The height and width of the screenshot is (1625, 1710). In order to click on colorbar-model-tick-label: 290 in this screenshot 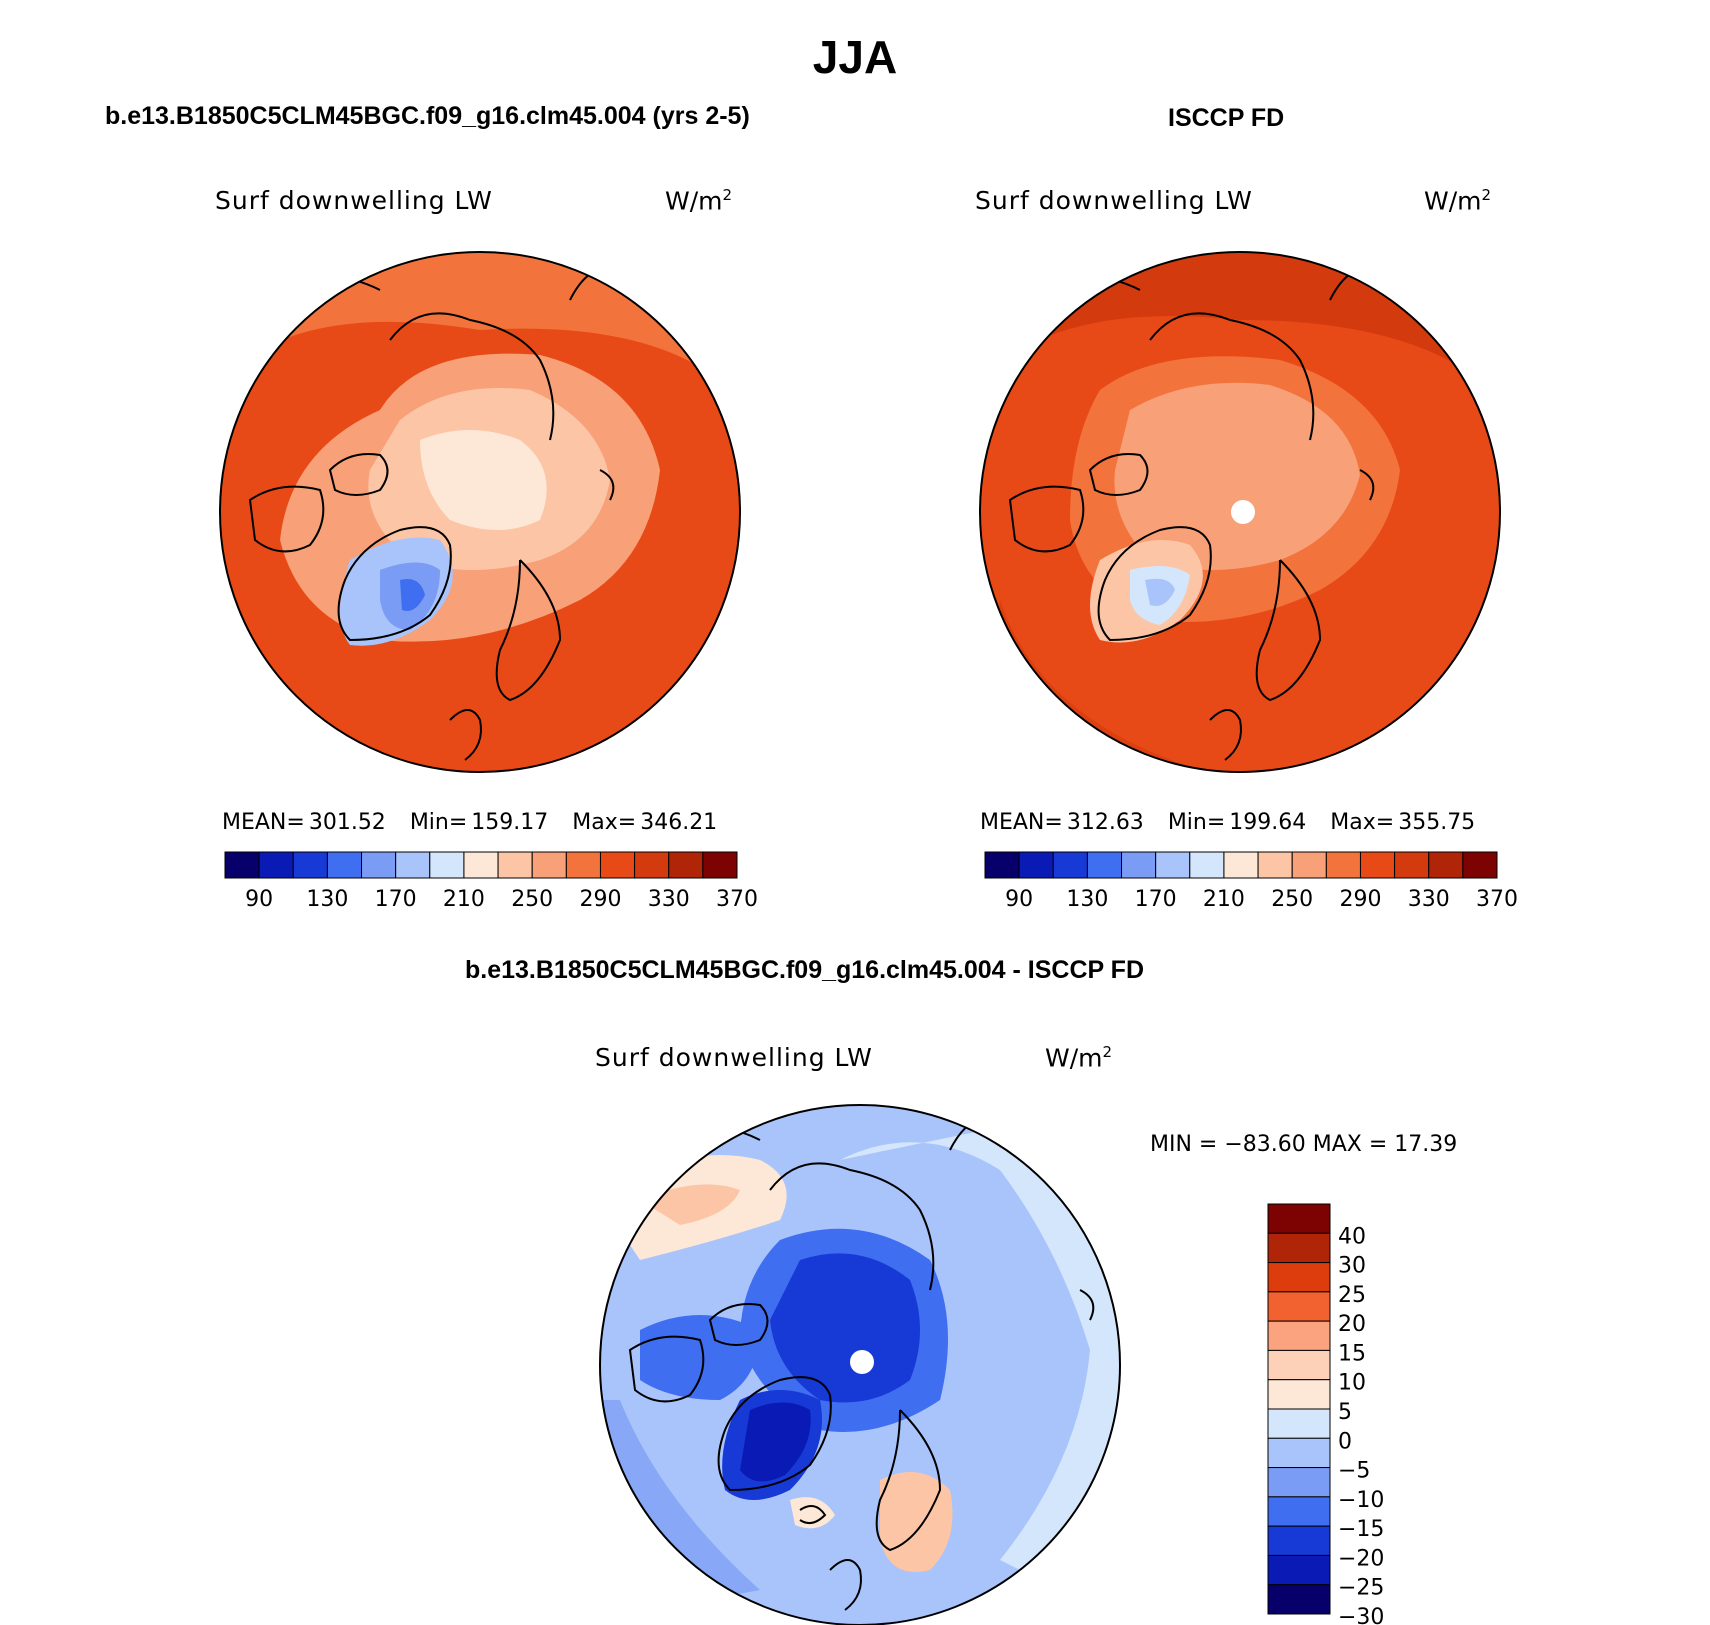, I will do `click(600, 899)`.